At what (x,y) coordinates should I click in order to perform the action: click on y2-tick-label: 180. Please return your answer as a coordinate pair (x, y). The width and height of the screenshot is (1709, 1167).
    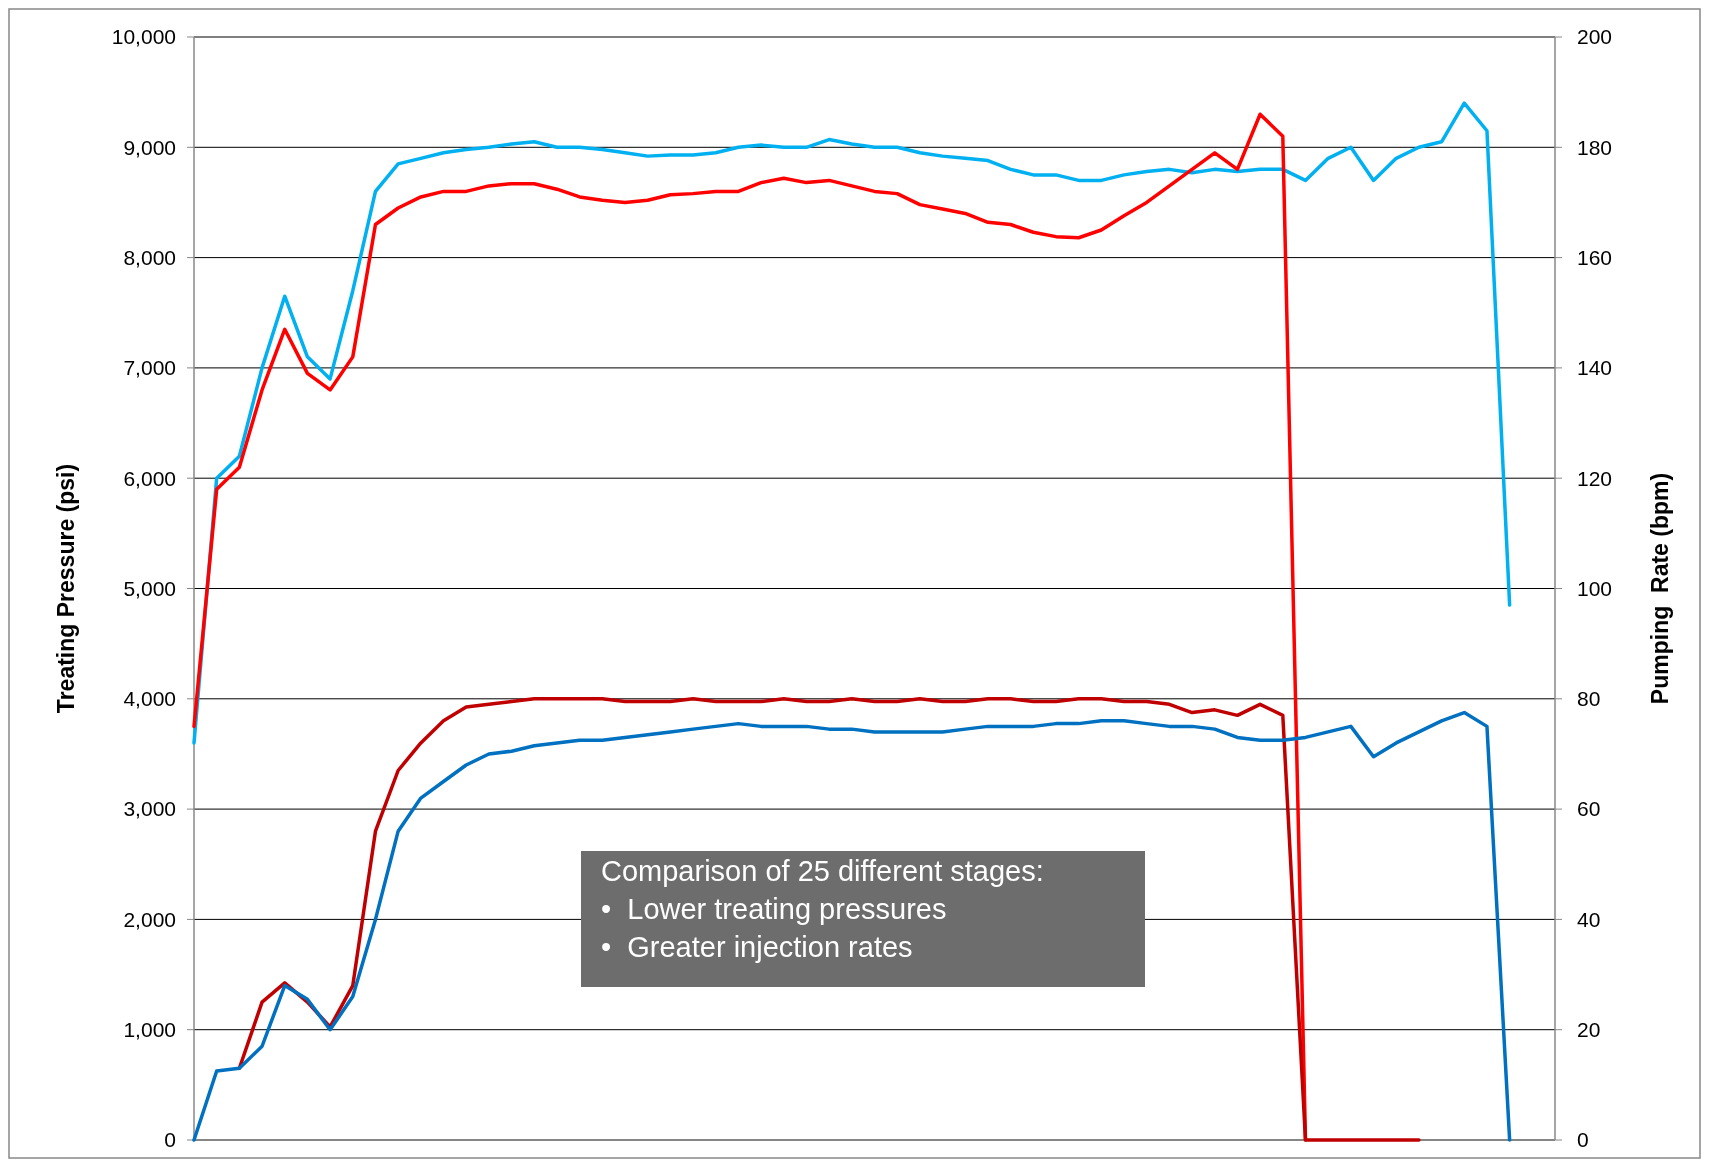
    Looking at the image, I should click on (1595, 147).